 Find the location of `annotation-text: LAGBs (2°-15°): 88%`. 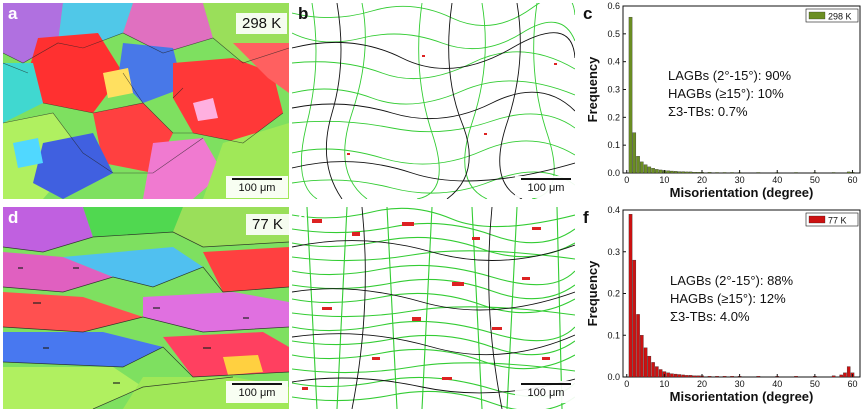

annotation-text: LAGBs (2°-15°): 88% is located at coordinates (732, 280).